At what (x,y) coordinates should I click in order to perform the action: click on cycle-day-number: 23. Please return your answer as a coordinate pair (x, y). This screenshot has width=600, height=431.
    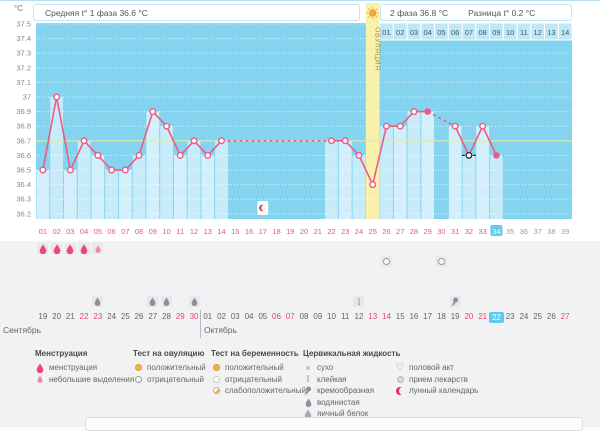
    Looking at the image, I should click on (345, 231).